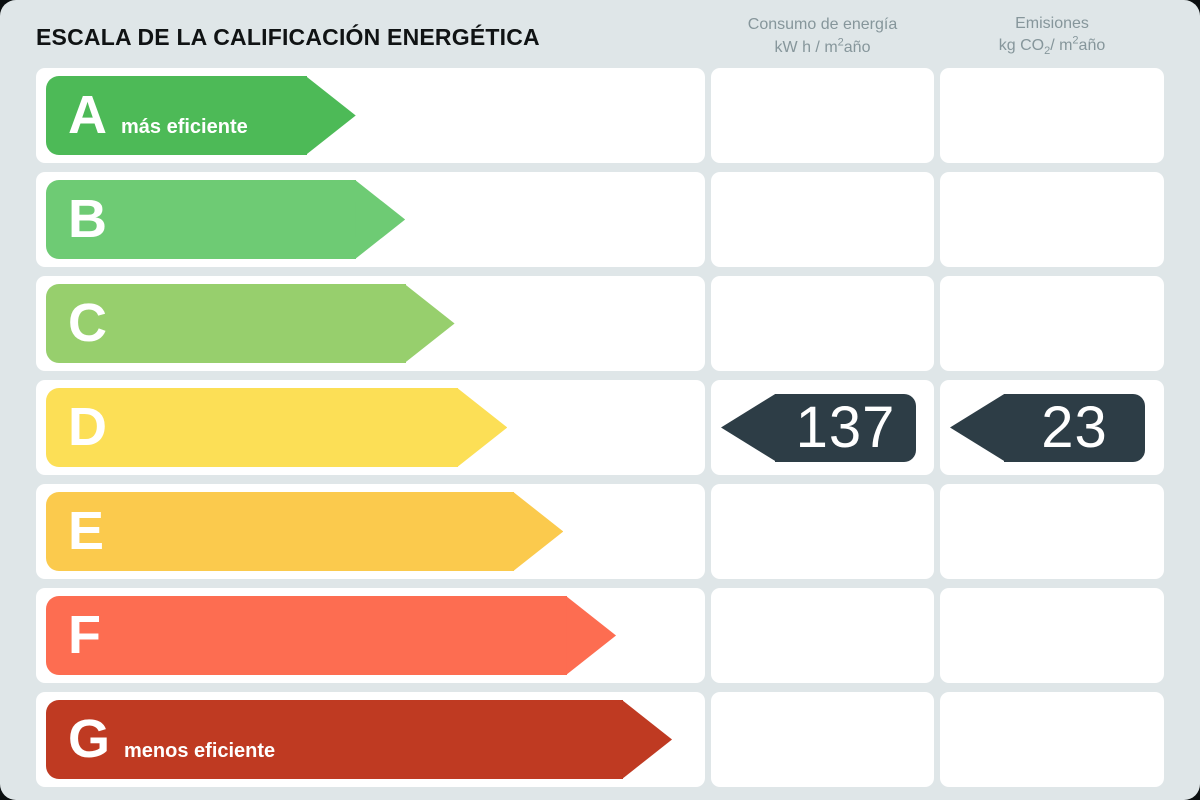  I want to click on rating-annotation: más eficiente, so click(184, 127).